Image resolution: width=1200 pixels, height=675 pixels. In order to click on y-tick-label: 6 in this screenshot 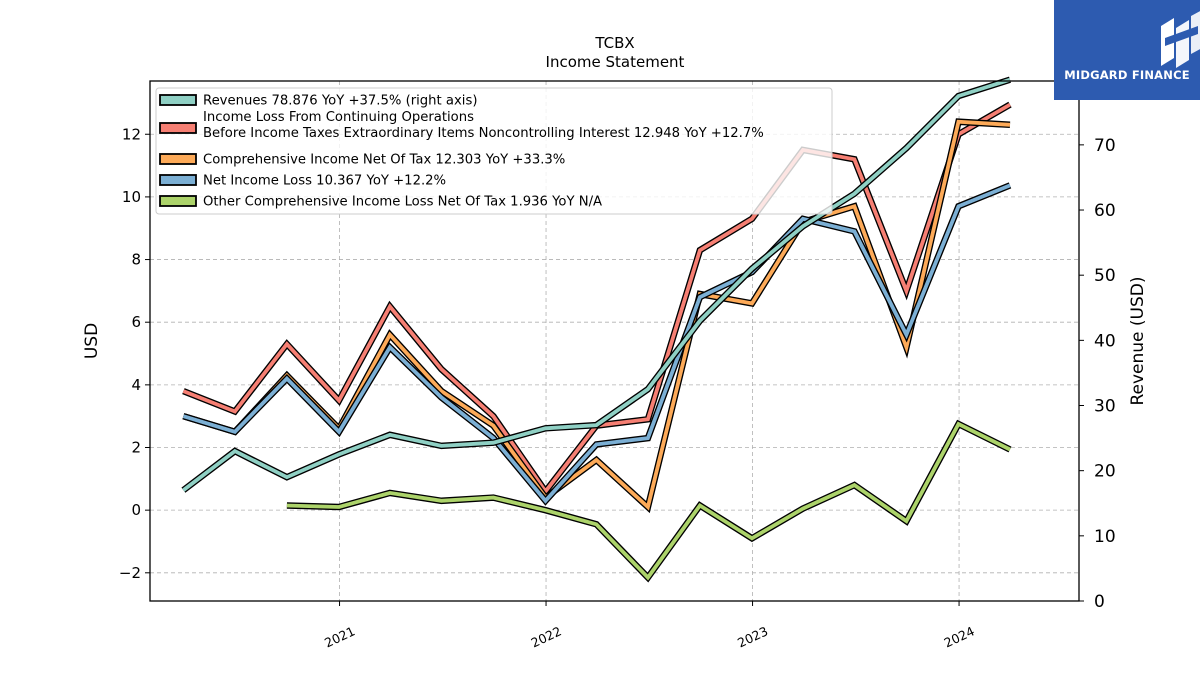, I will do `click(136, 322)`.